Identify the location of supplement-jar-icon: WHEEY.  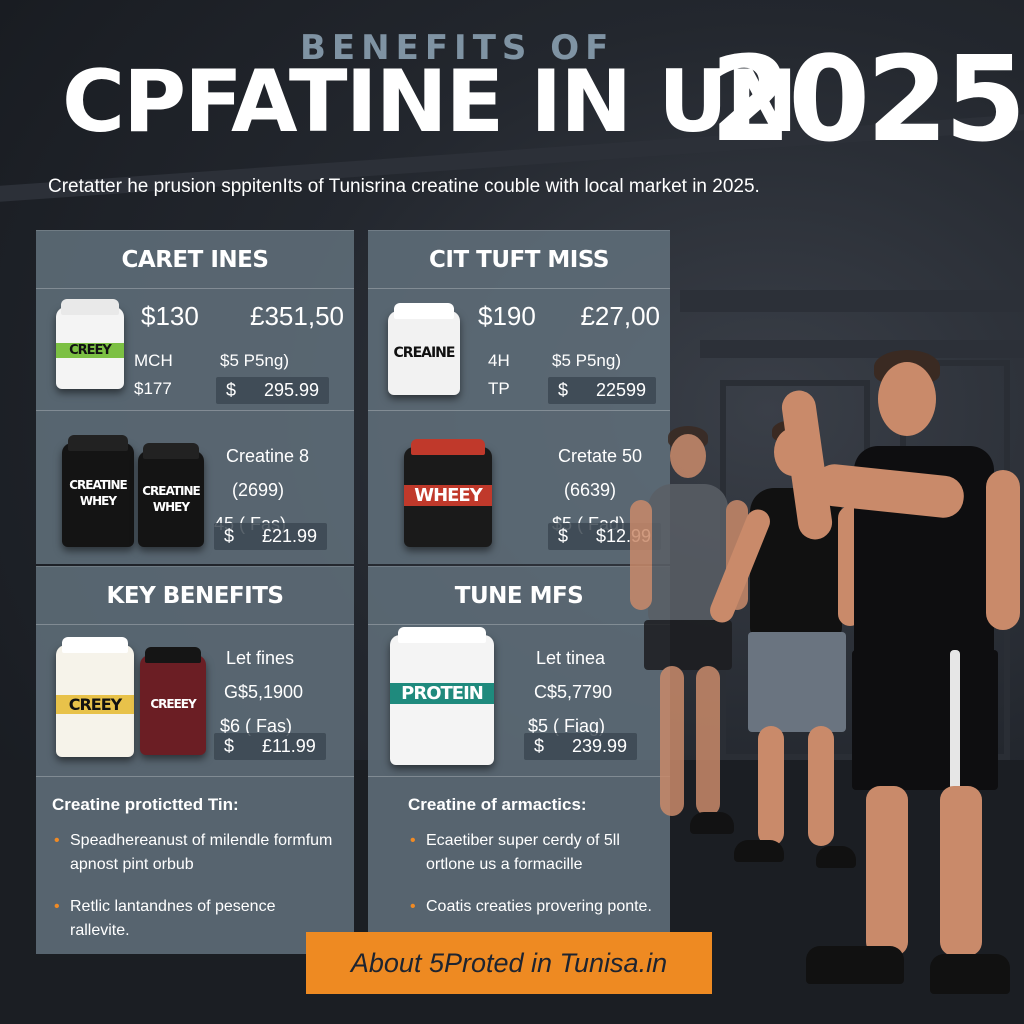
(448, 493).